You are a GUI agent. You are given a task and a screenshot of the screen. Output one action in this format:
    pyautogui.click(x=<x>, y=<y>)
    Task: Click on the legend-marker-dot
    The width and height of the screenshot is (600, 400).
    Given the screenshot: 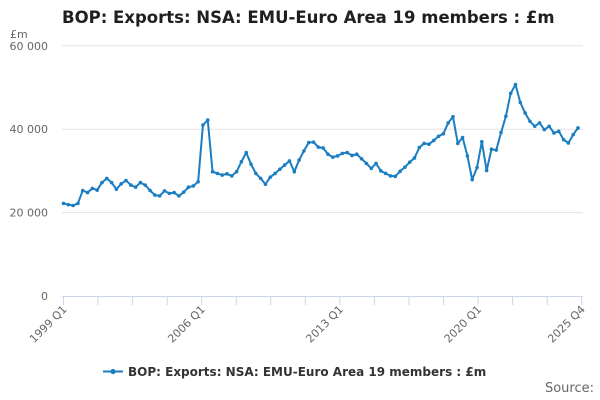 What is the action you would take?
    pyautogui.click(x=113, y=371)
    